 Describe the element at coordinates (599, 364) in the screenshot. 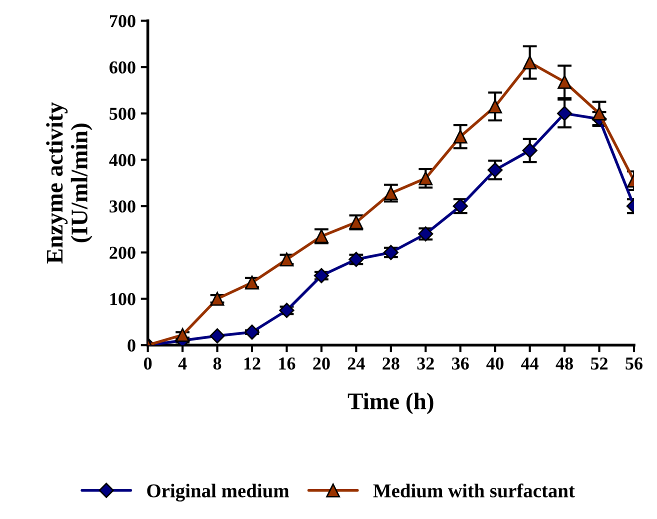

I see `x-tick-label: 52` at that location.